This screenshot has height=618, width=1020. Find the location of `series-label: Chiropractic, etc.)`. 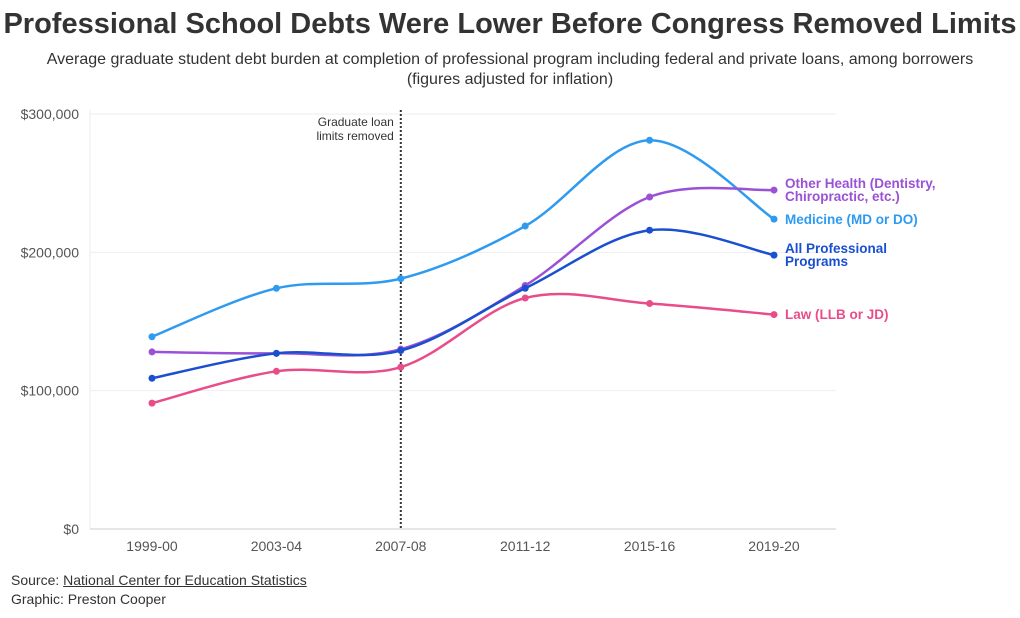

series-label: Chiropractic, etc.) is located at coordinates (842, 196).